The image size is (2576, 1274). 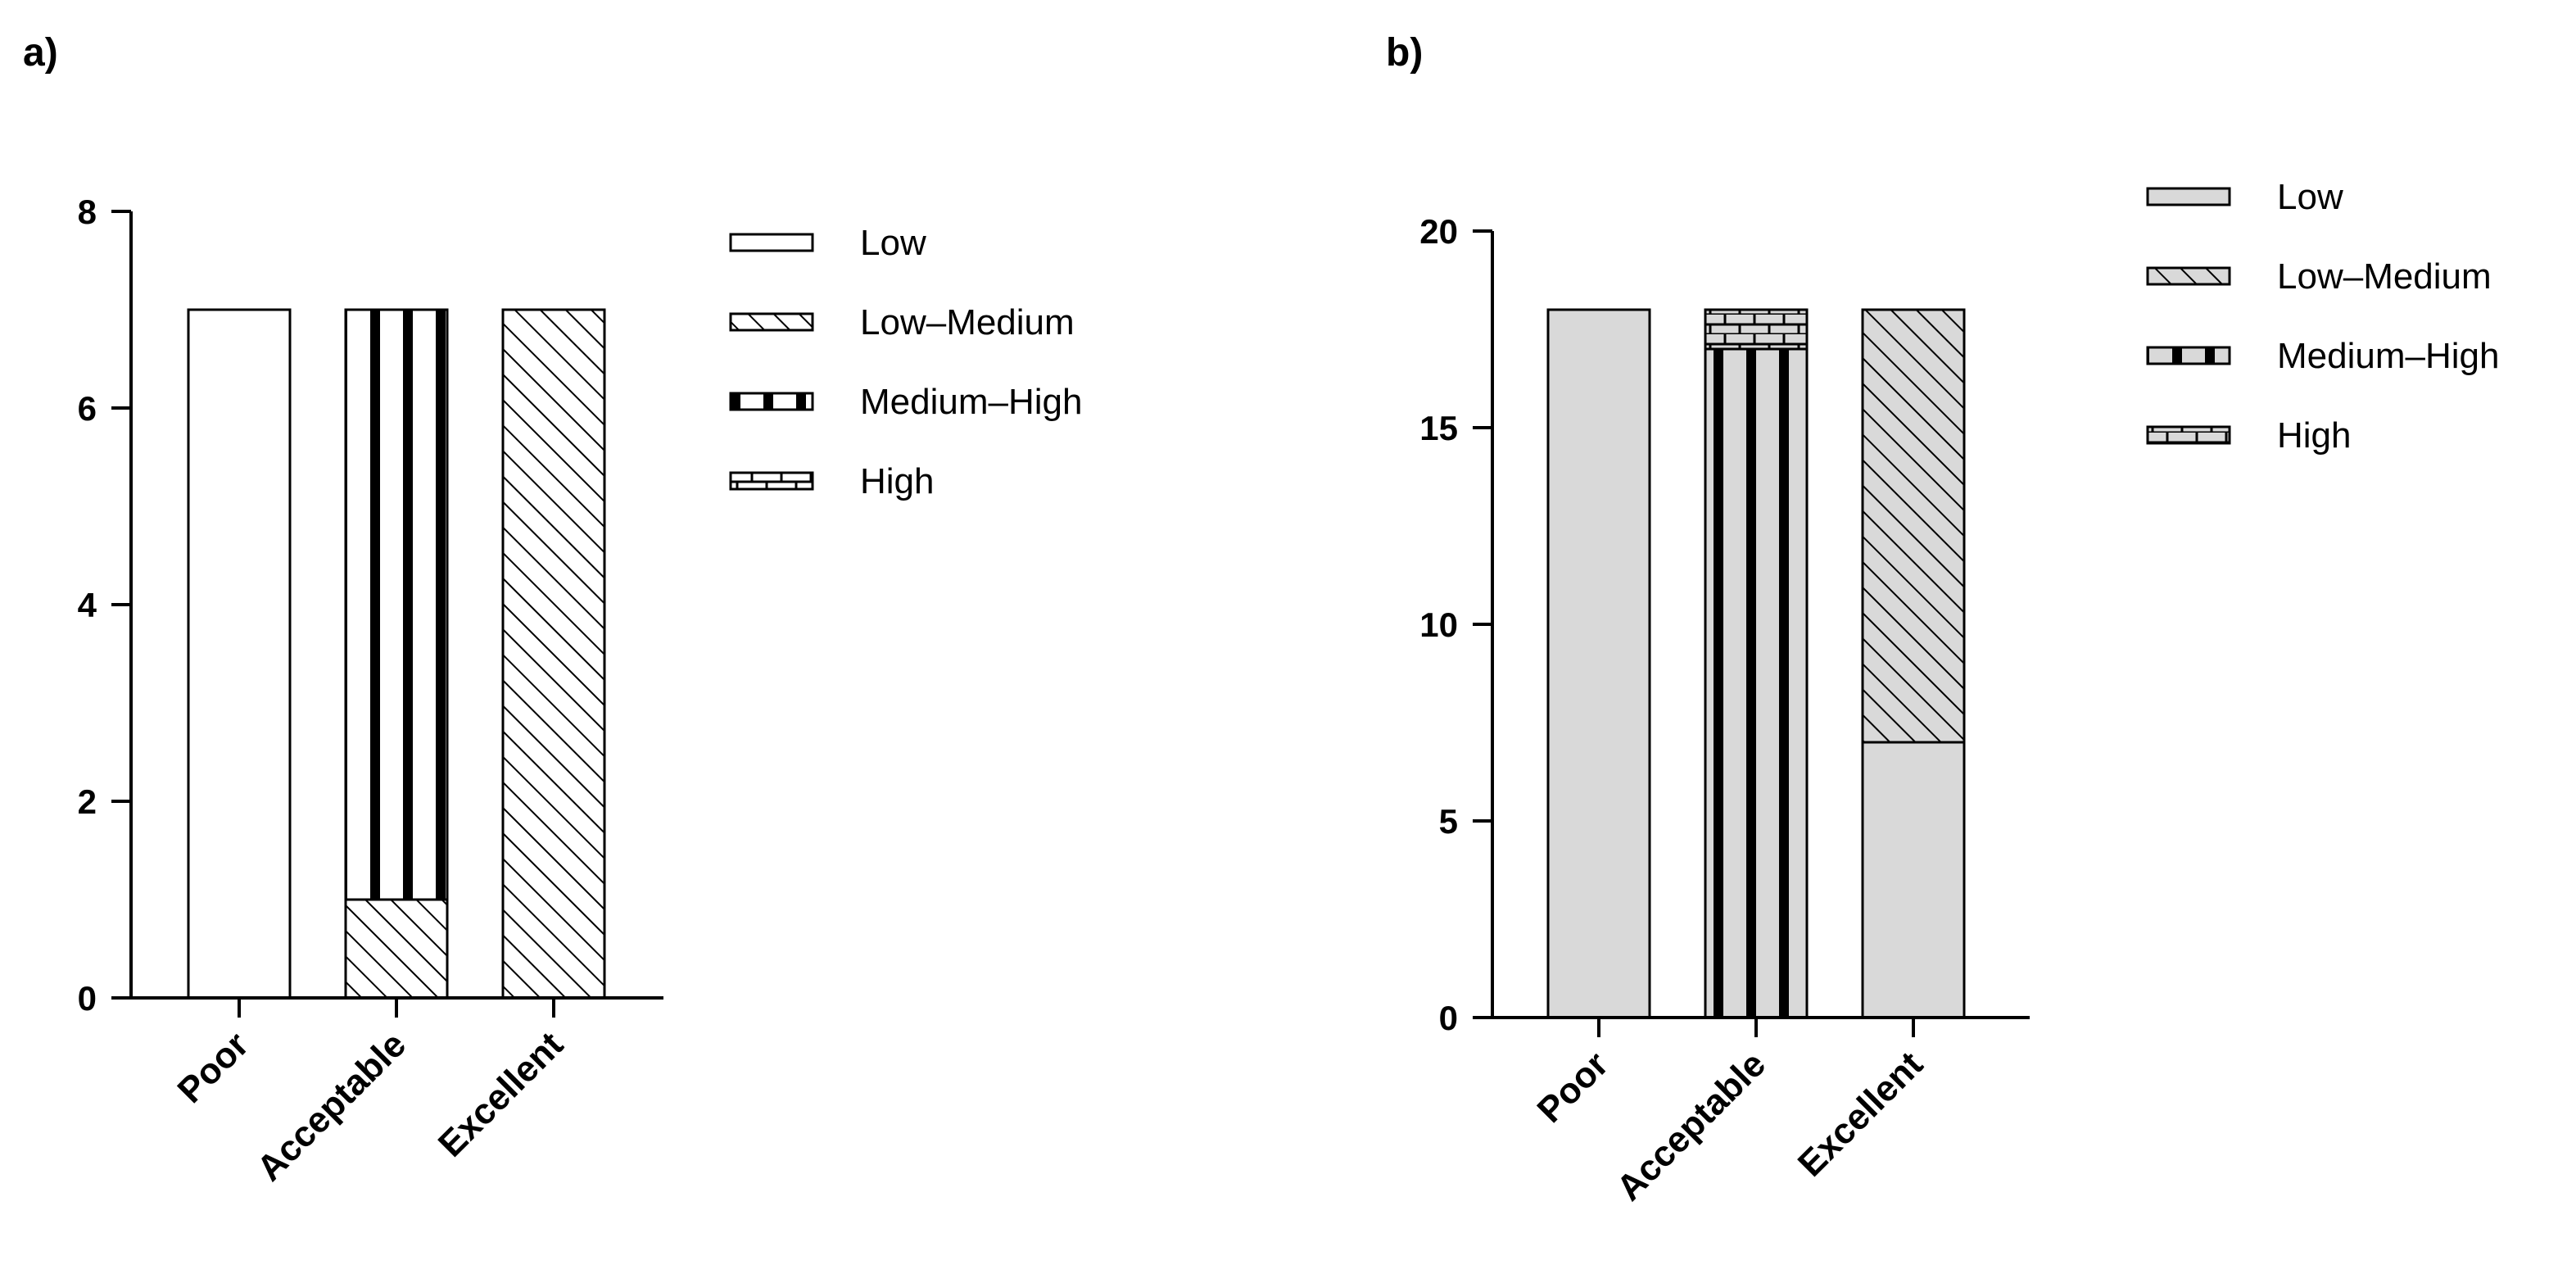 What do you see at coordinates (1404, 53) in the screenshot?
I see `panel-label: b)` at bounding box center [1404, 53].